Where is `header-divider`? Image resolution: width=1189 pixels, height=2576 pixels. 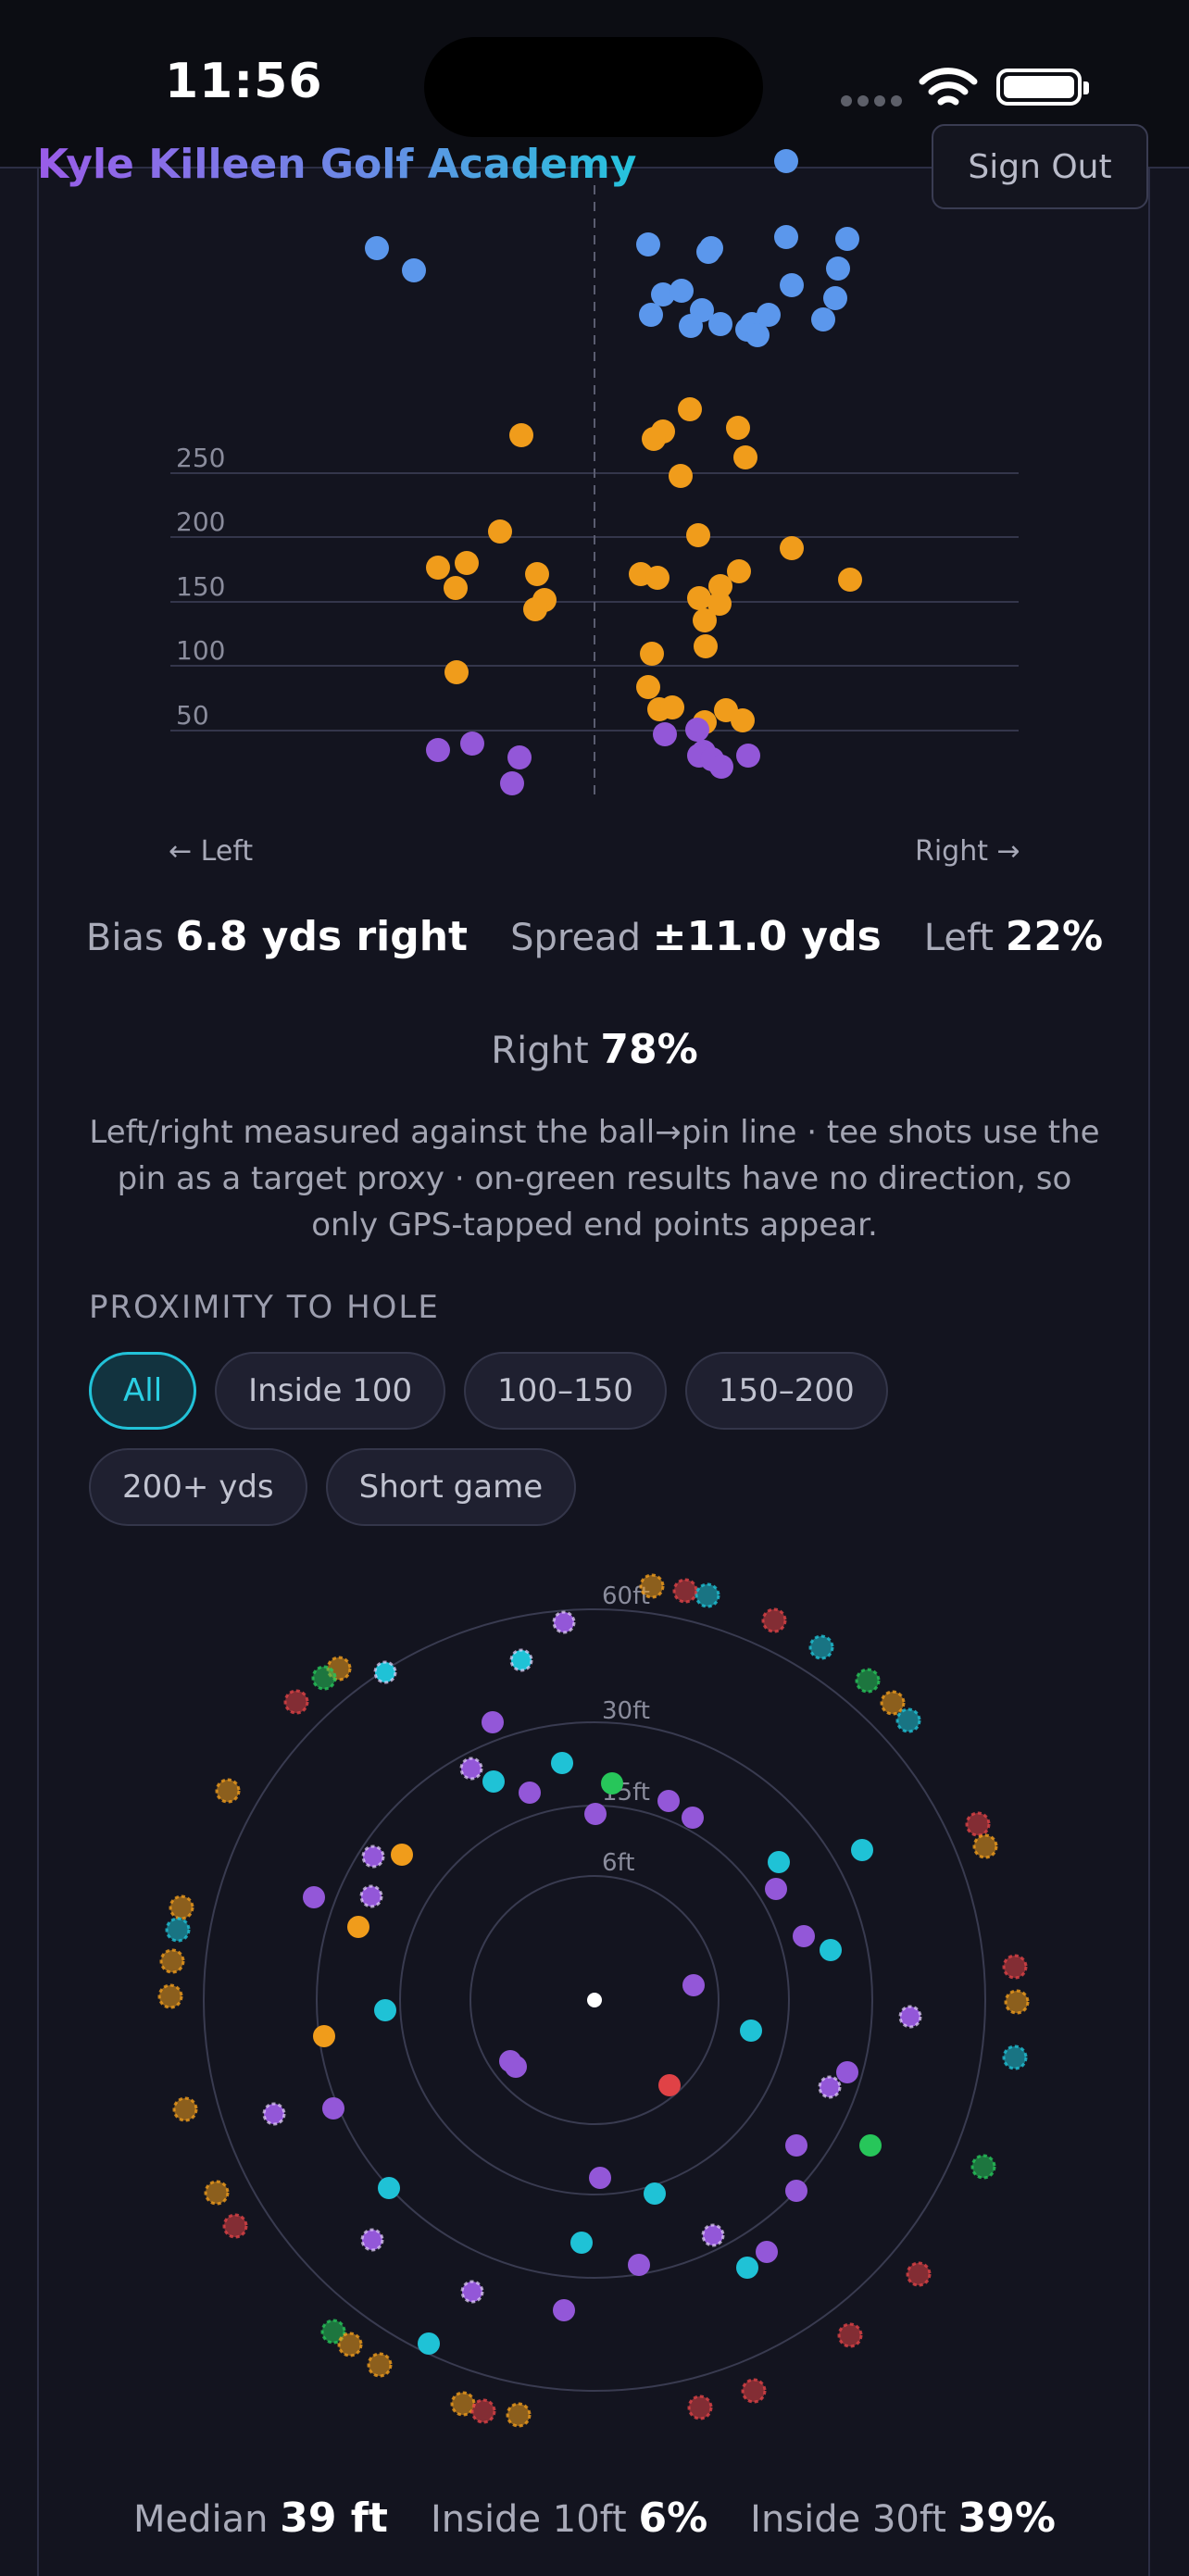
header-divider is located at coordinates (594, 168).